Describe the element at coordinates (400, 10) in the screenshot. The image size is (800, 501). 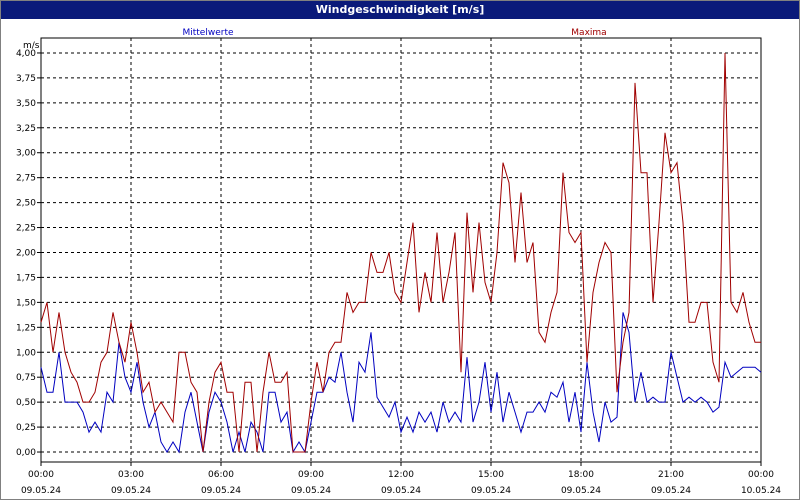
I see `chart-title: Windgeschwindigkeit [m/s]` at that location.